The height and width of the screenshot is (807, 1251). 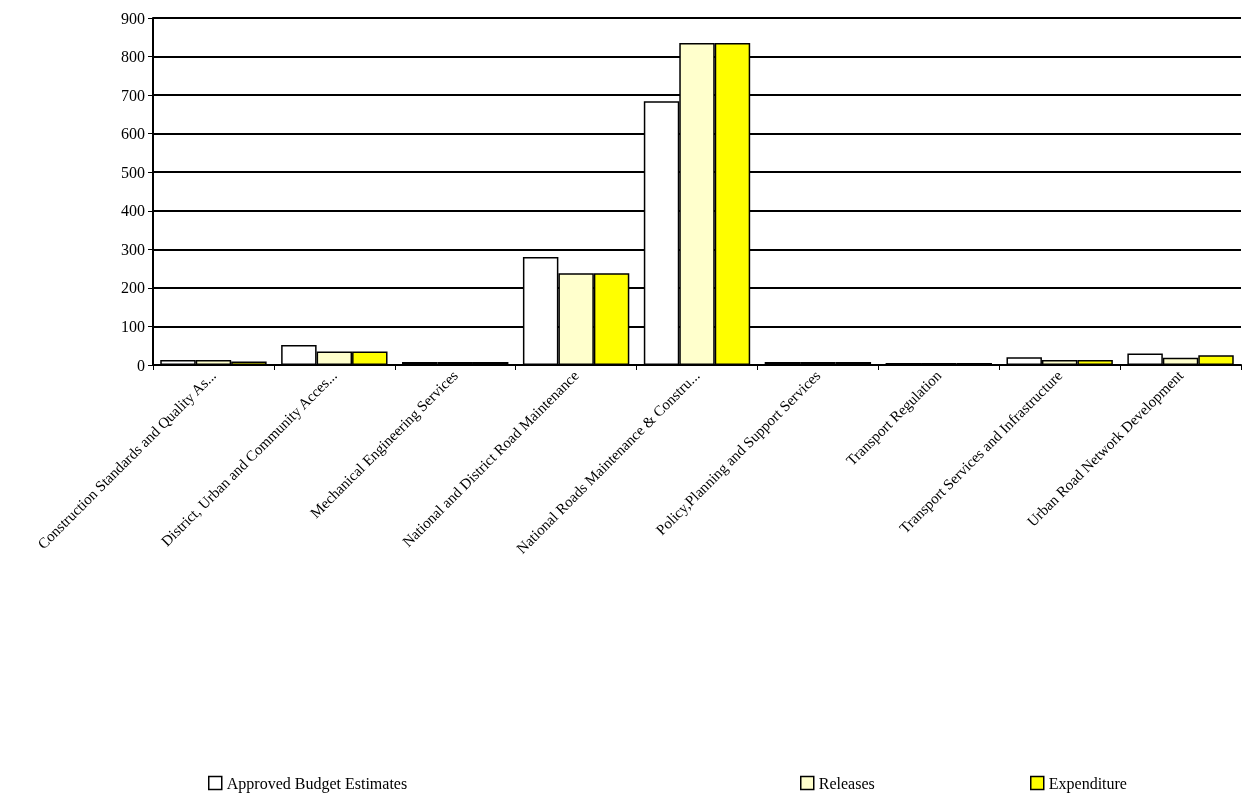 What do you see at coordinates (133, 134) in the screenshot?
I see `y-tick-label: 600` at bounding box center [133, 134].